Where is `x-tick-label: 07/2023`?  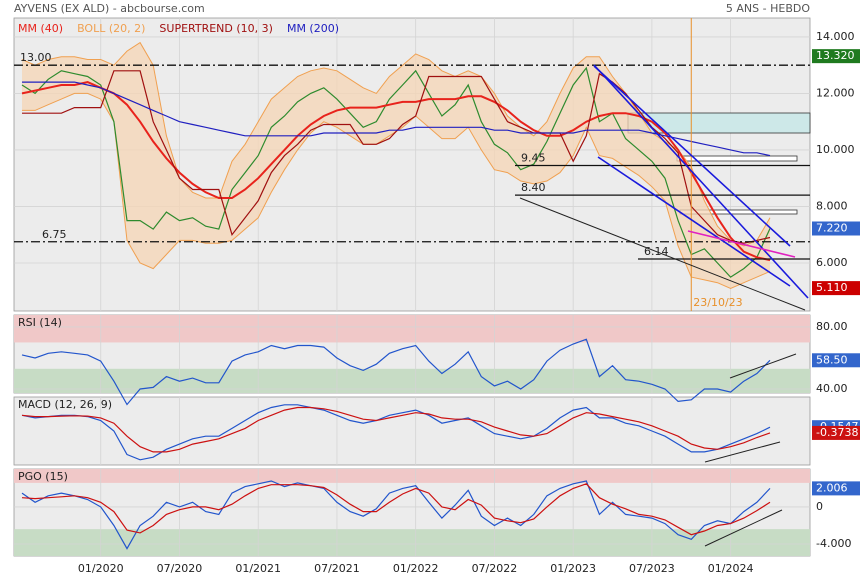
x-tick-label: 07/2023 is located at coordinates (652, 568).